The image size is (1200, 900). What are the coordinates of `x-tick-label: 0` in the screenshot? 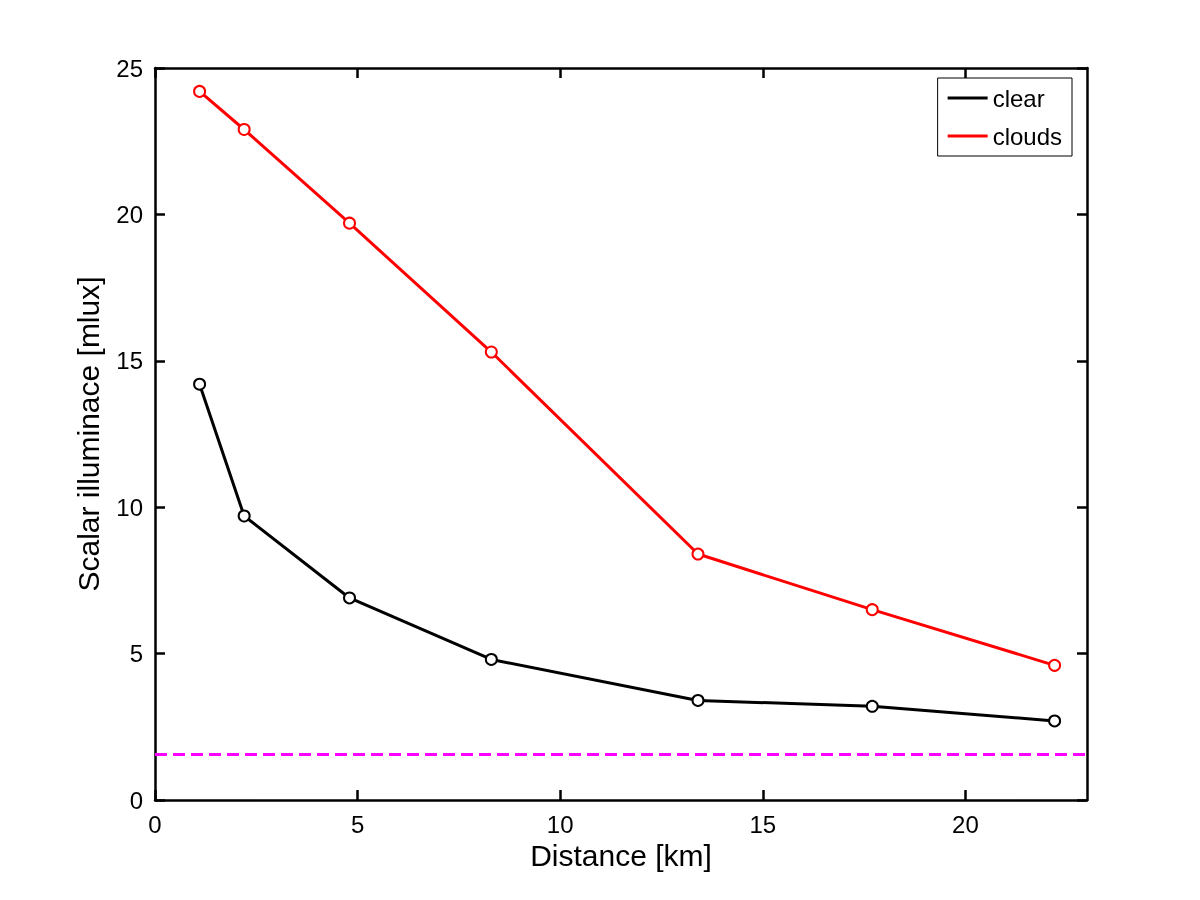 It's located at (155, 824).